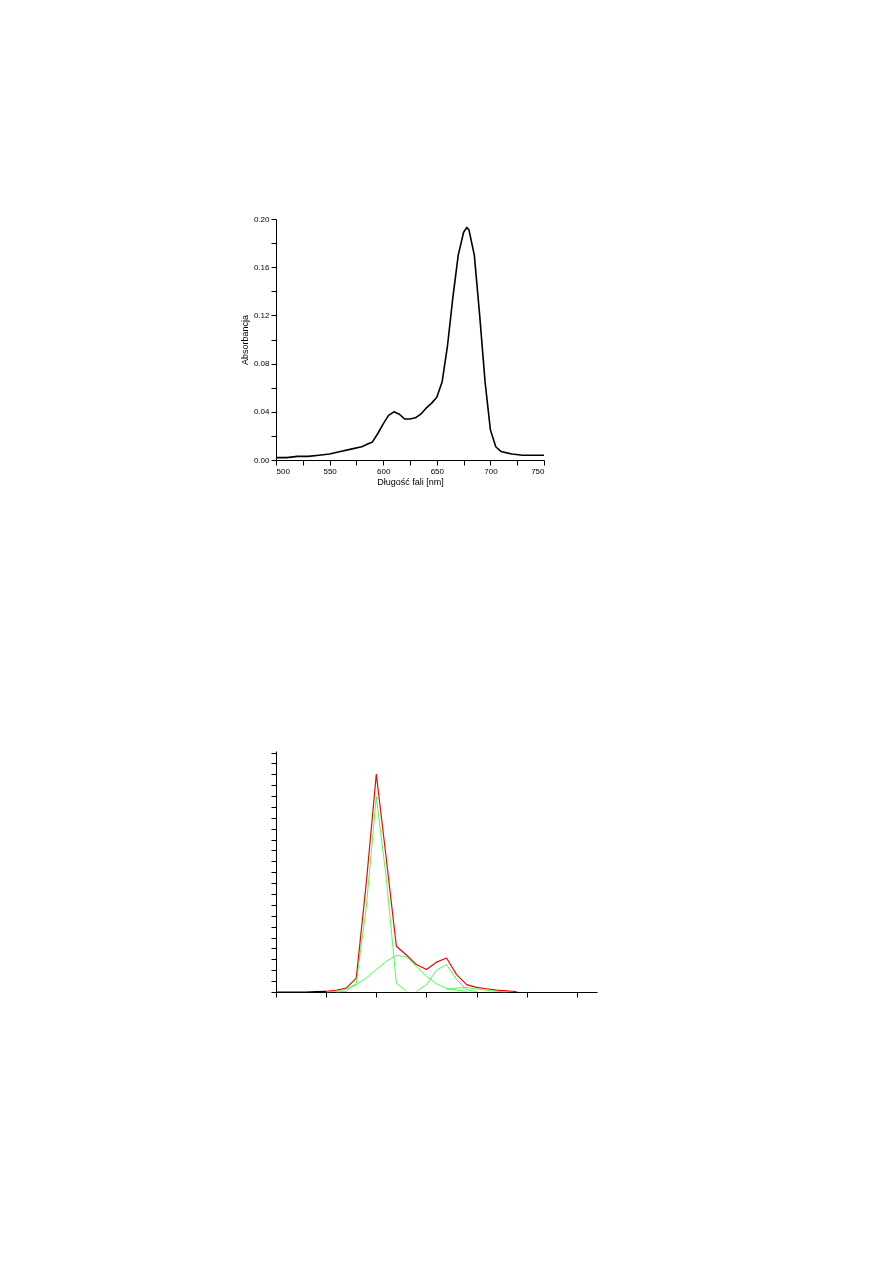 The height and width of the screenshot is (1263, 893). Describe the element at coordinates (330, 471) in the screenshot. I see `x-tick-label: 550` at that location.